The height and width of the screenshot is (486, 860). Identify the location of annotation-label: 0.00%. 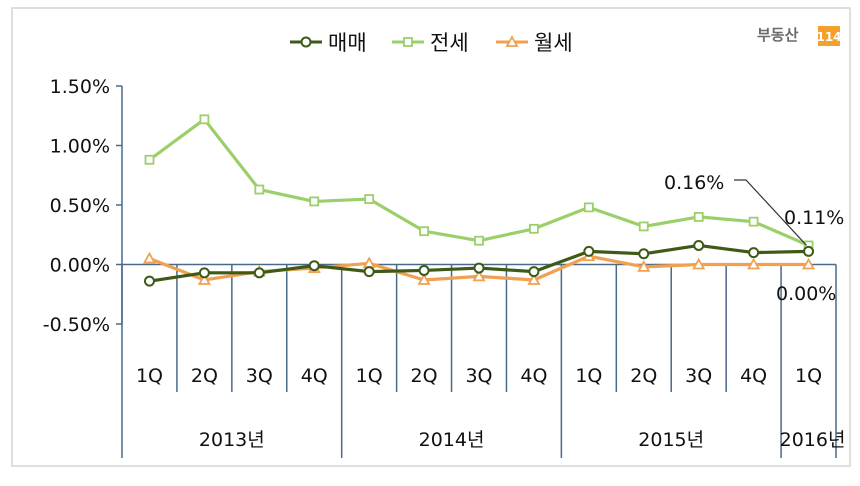
(806, 294).